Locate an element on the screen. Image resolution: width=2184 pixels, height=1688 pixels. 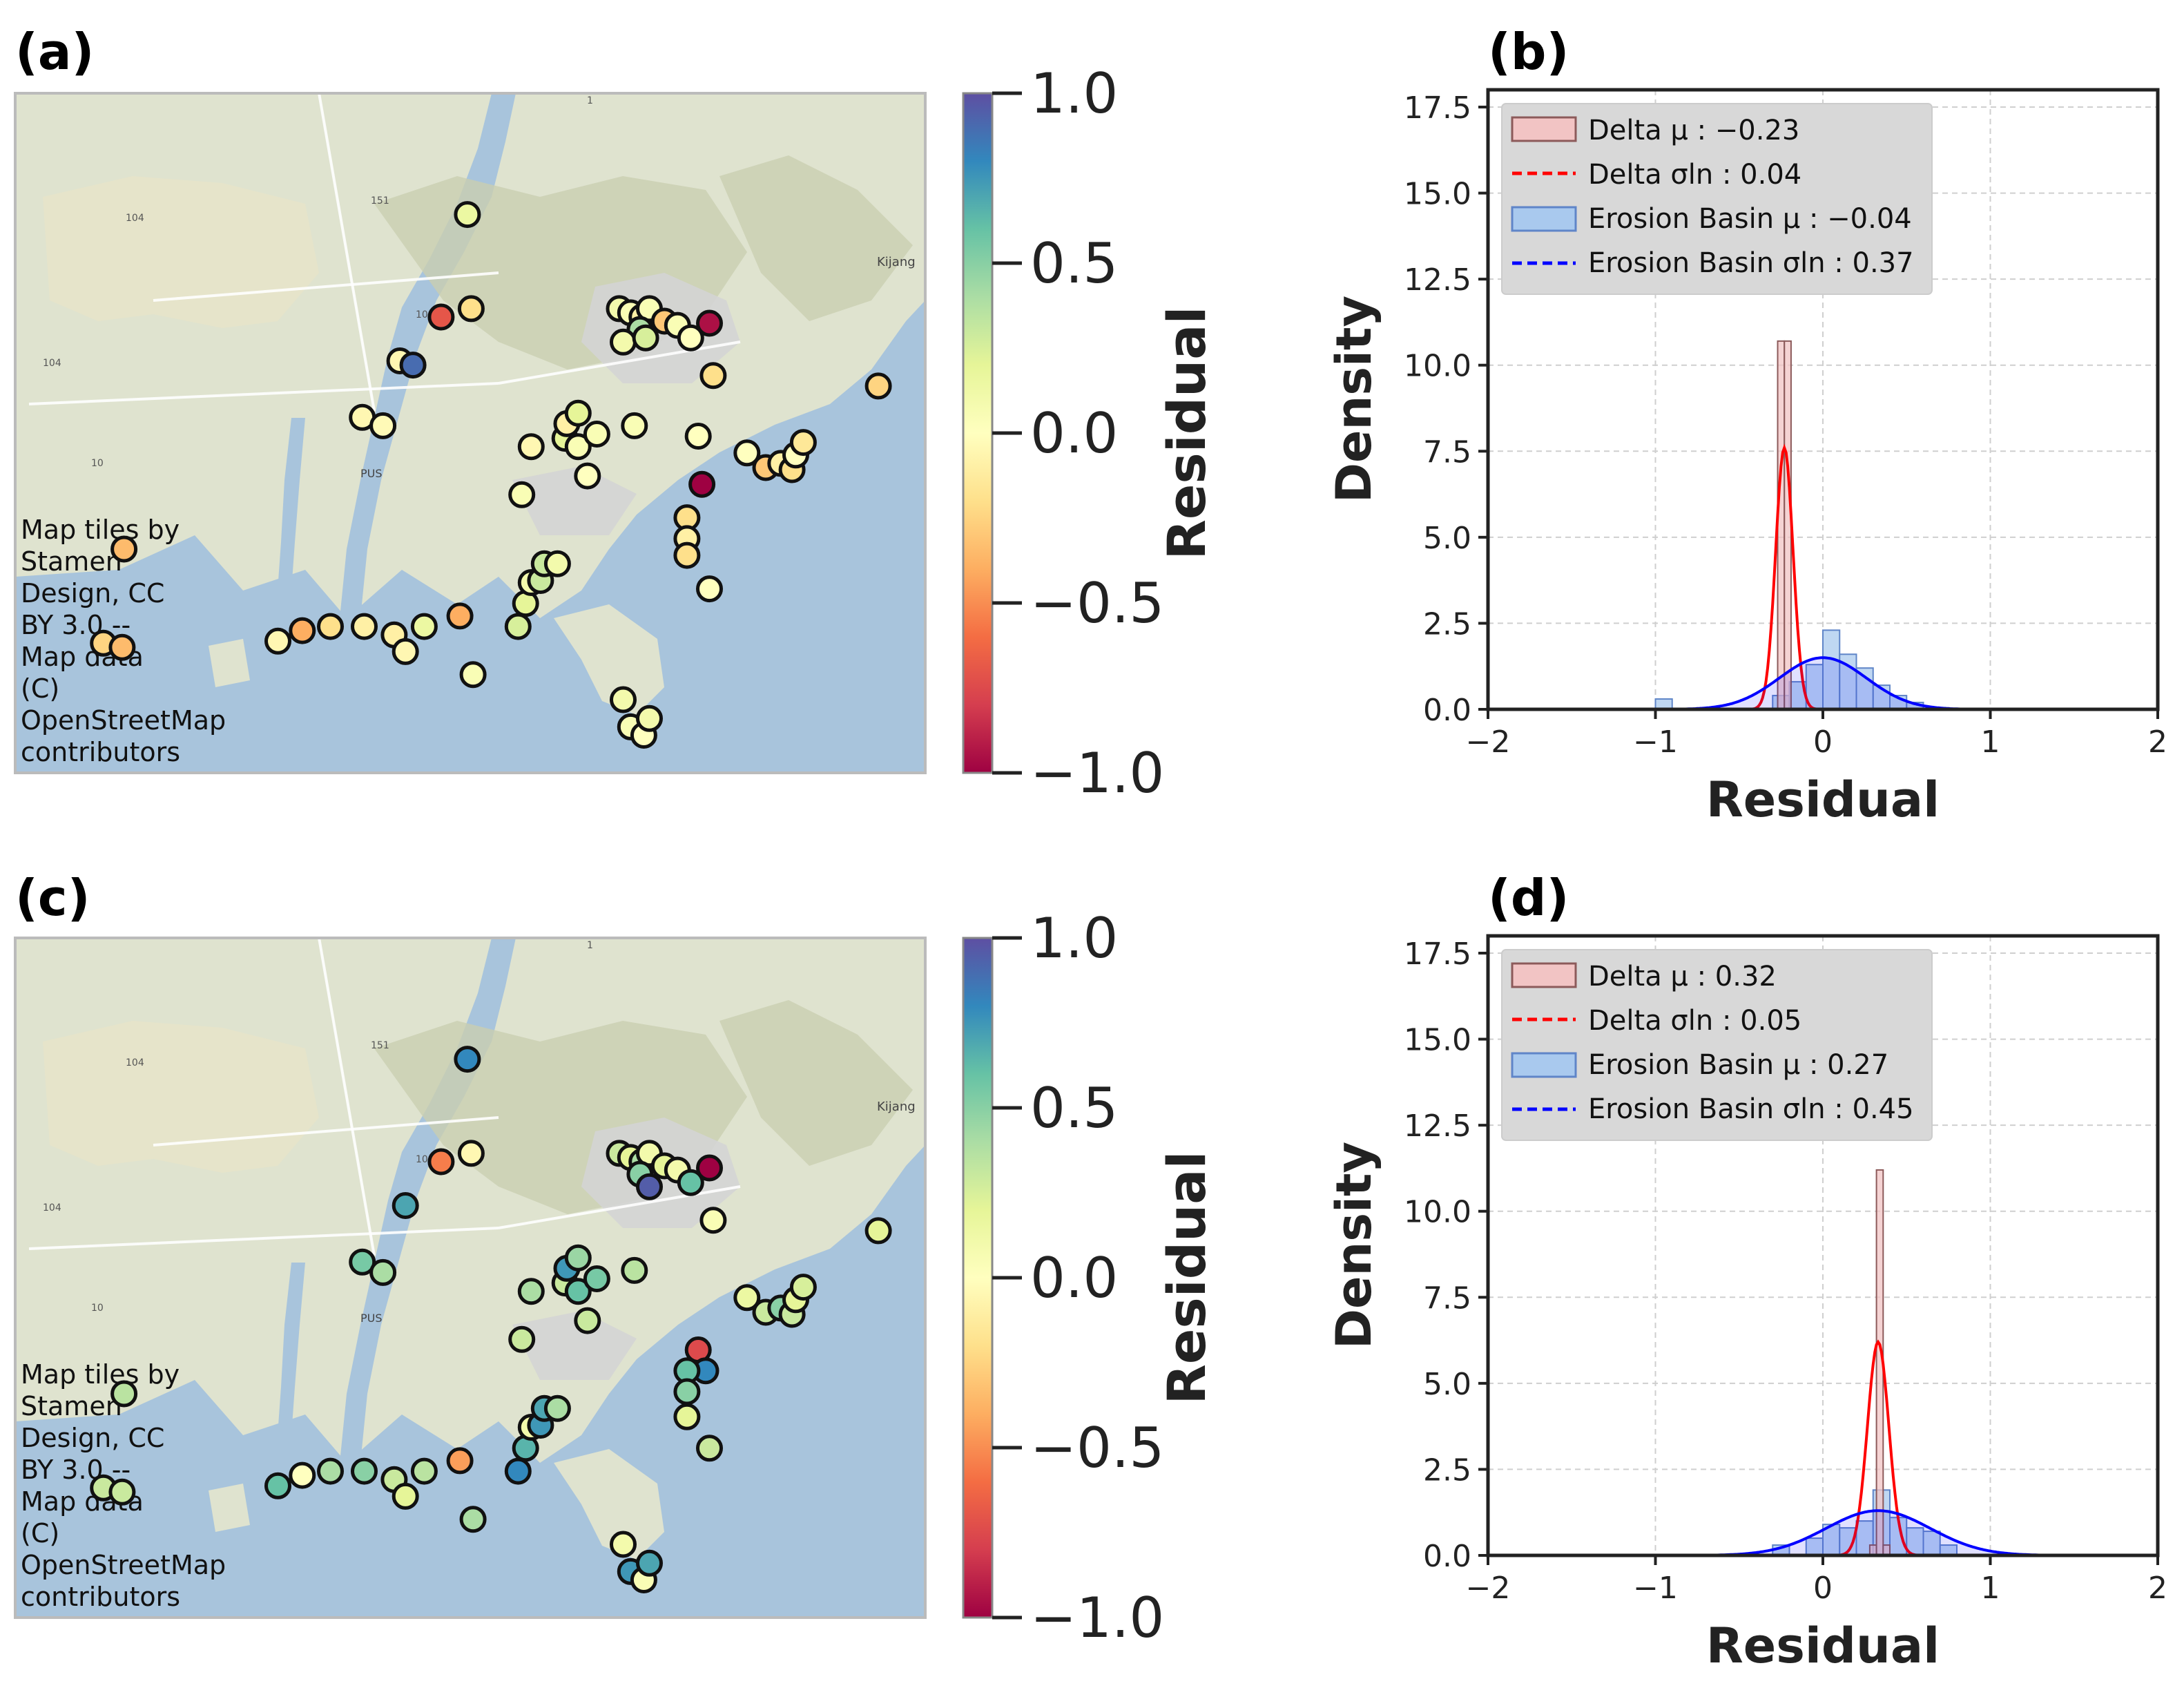
panel-label-c: (c) is located at coordinates (52, 898).